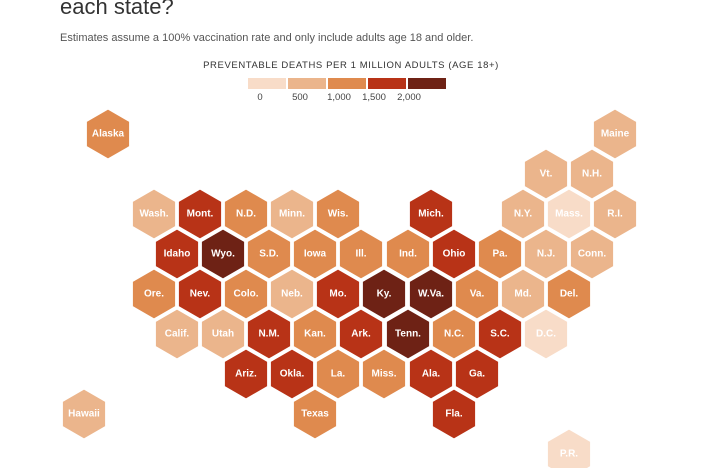  I want to click on state-hex-ind: Ind., so click(408, 254).